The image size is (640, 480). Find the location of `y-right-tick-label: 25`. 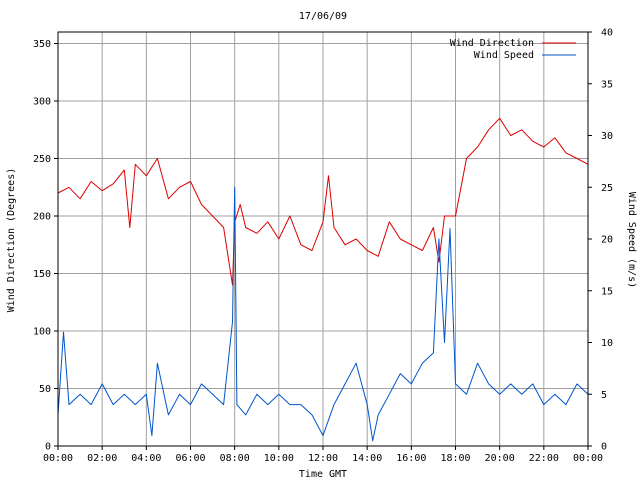

y-right-tick-label: 25 is located at coordinates (607, 188).